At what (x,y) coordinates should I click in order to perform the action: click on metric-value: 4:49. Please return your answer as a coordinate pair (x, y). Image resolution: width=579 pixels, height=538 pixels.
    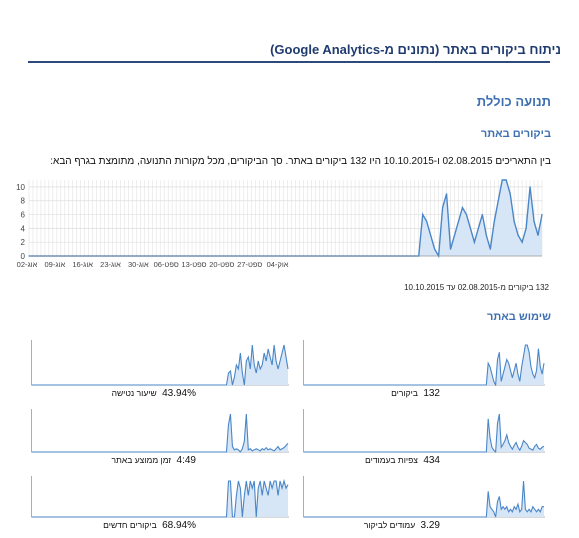
    Looking at the image, I should click on (186, 460).